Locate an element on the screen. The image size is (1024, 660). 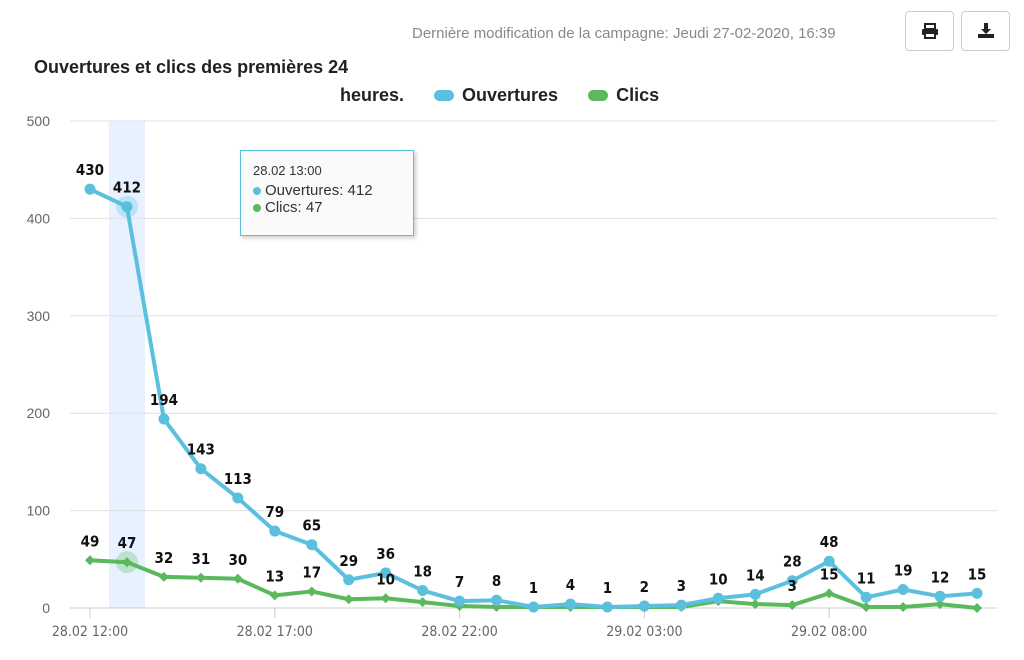
data-label: 194 is located at coordinates (164, 400).